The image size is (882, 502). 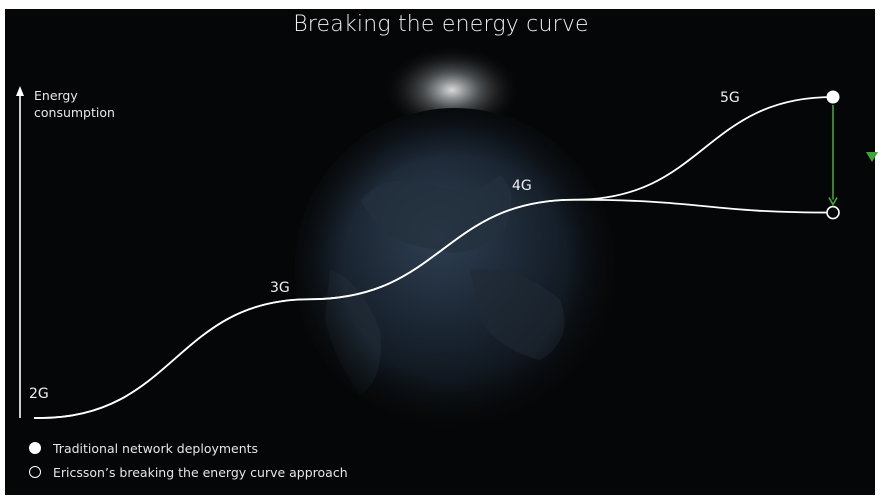 What do you see at coordinates (730, 98) in the screenshot?
I see `x-tick-label-5G: 5G` at bounding box center [730, 98].